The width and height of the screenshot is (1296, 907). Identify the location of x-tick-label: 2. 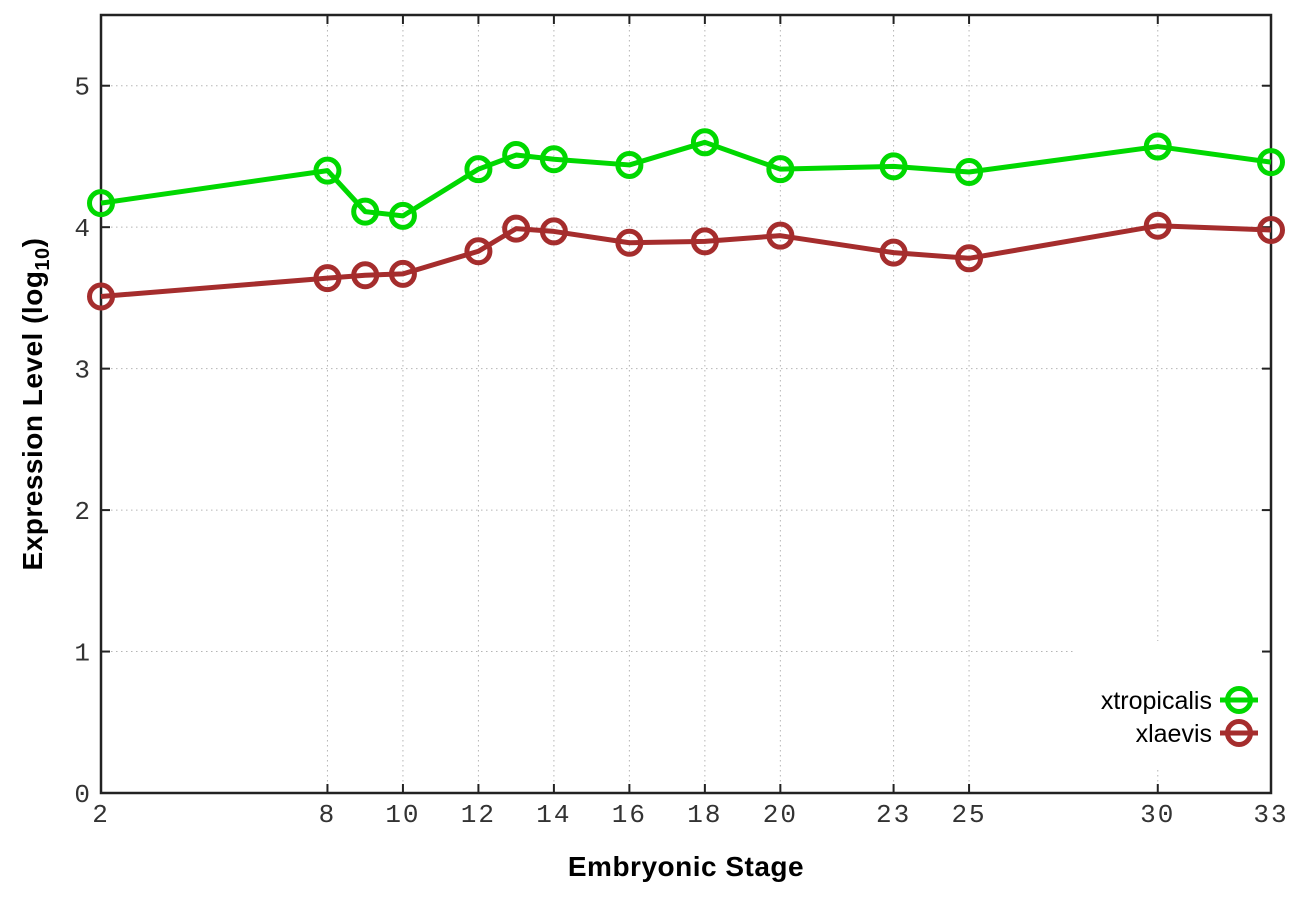
(101, 815).